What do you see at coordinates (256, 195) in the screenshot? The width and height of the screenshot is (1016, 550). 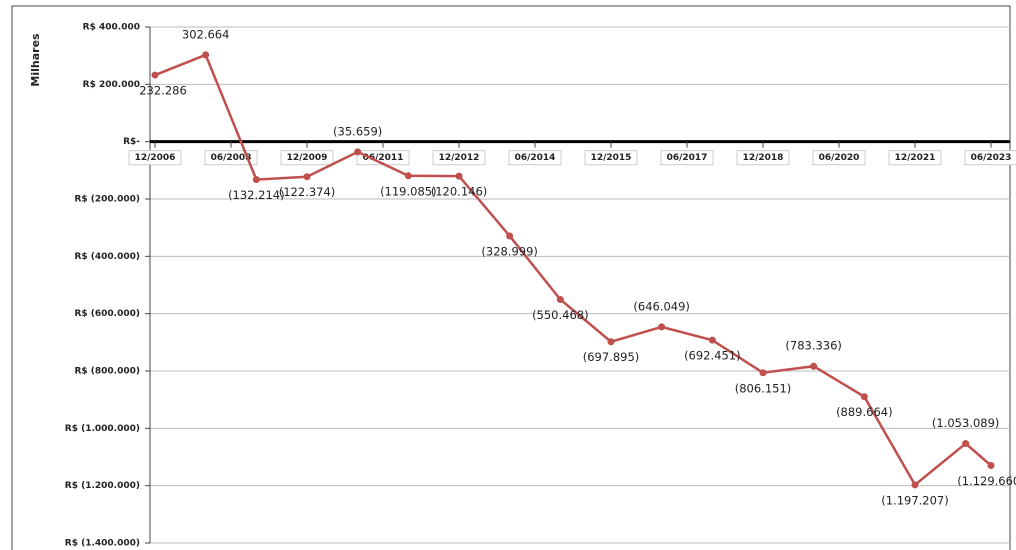 I see `data-label: (132.214)` at bounding box center [256, 195].